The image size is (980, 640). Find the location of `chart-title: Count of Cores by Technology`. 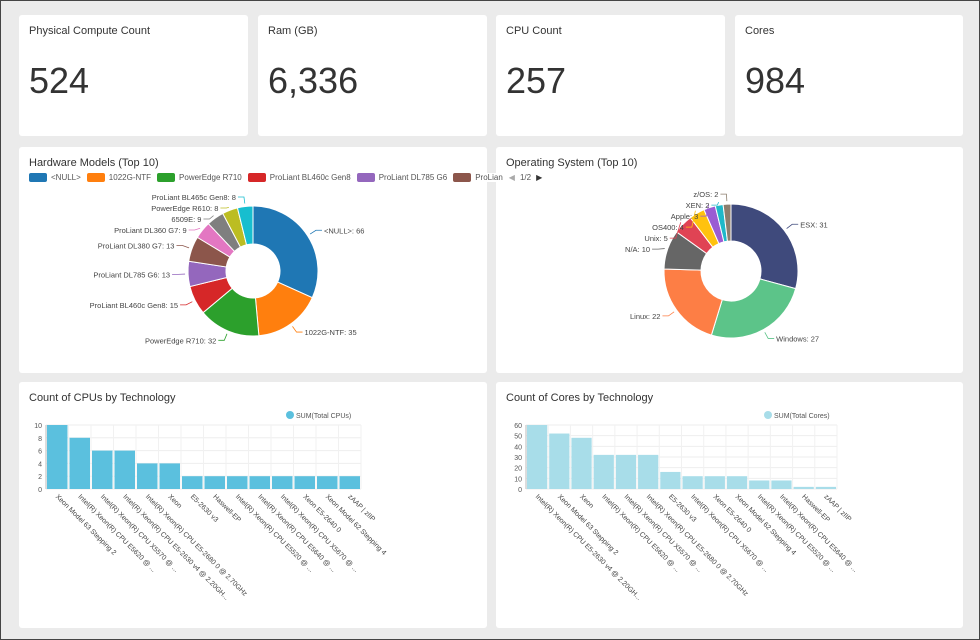

chart-title: Count of Cores by Technology is located at coordinates (580, 398).